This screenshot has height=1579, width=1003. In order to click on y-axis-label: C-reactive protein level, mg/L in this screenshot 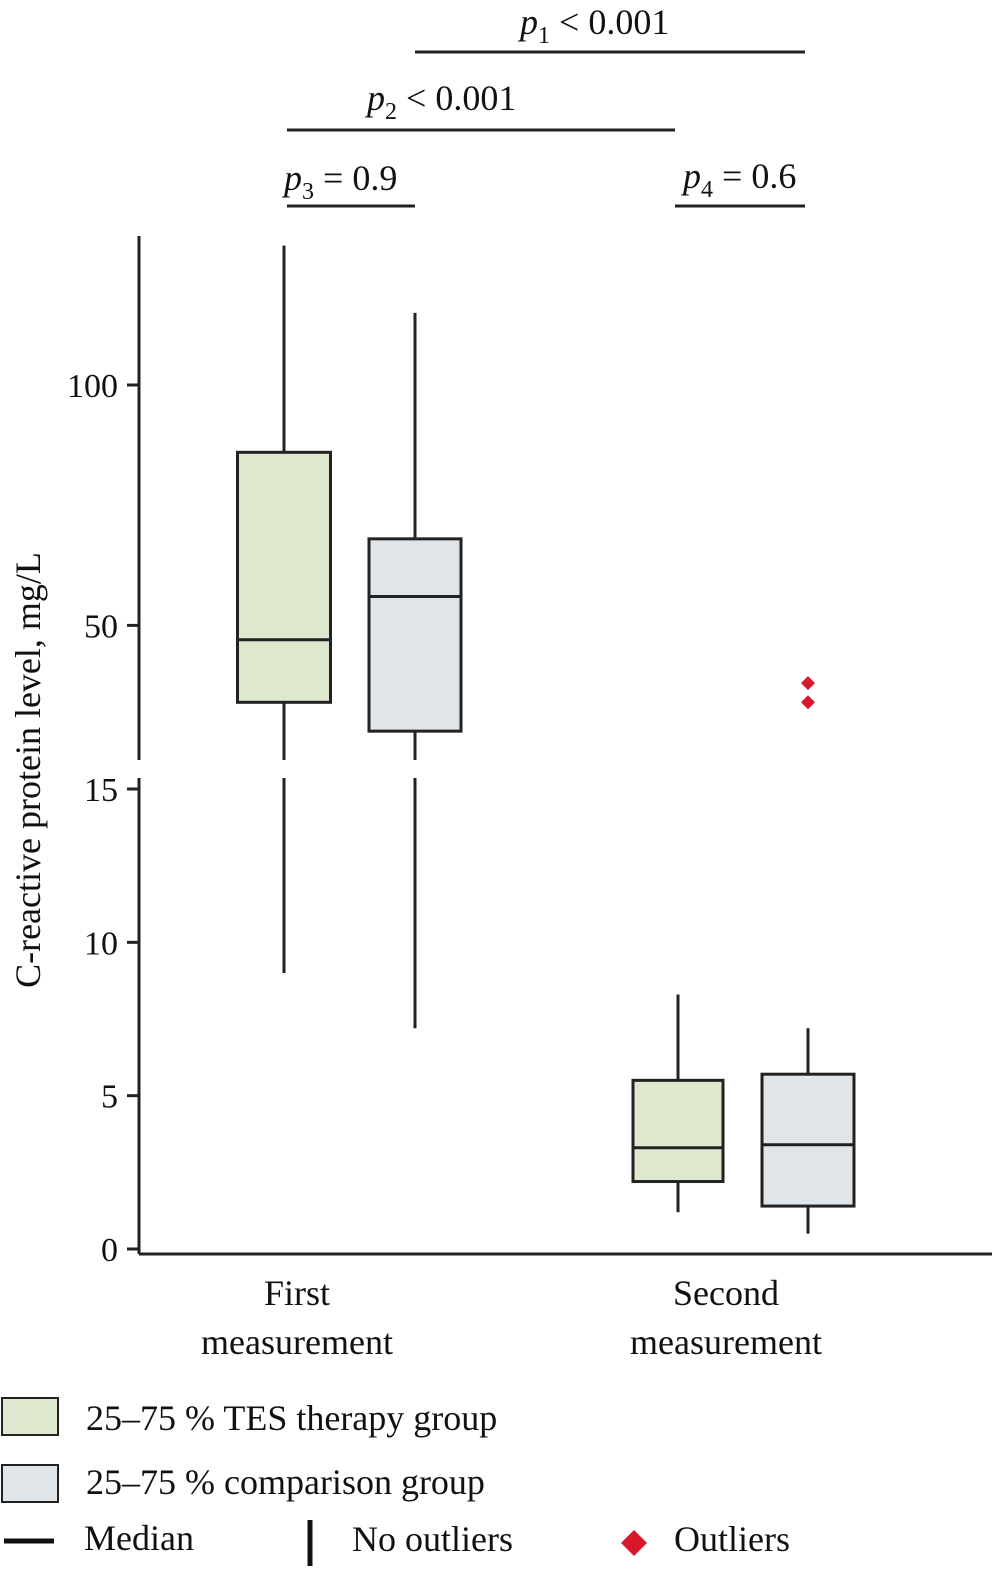, I will do `click(28, 770)`.